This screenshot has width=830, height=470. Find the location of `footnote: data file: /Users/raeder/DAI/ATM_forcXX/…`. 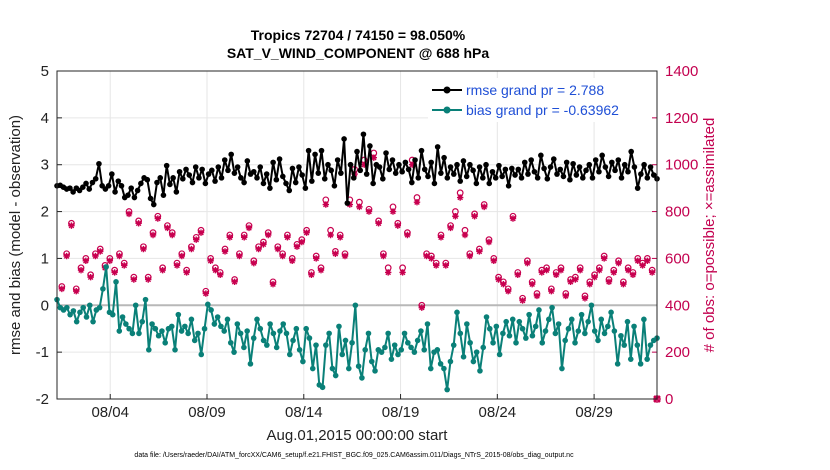

footnote: data file: /Users/raeder/DAI/ATM_forcXX/… is located at coordinates (354, 455).